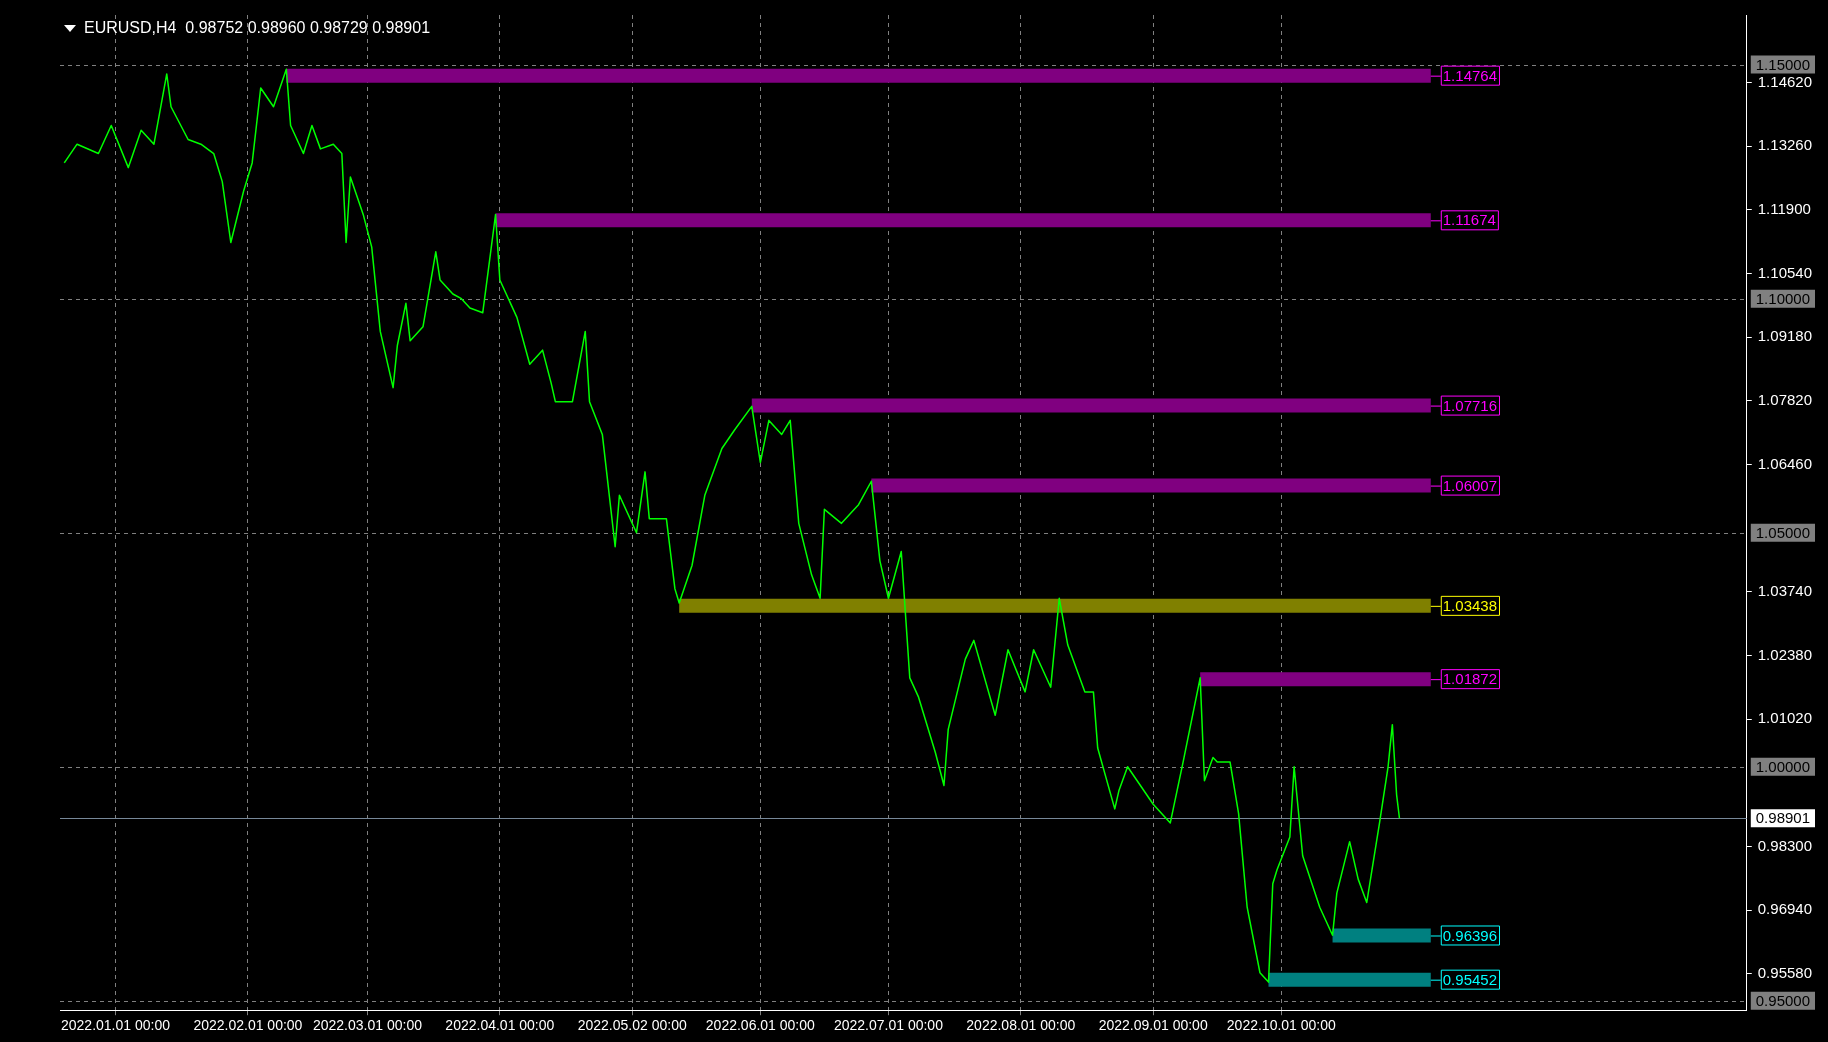 Image resolution: width=1828 pixels, height=1042 pixels. I want to click on x-tick-label: 2022.03.01 00:00, so click(367, 1025).